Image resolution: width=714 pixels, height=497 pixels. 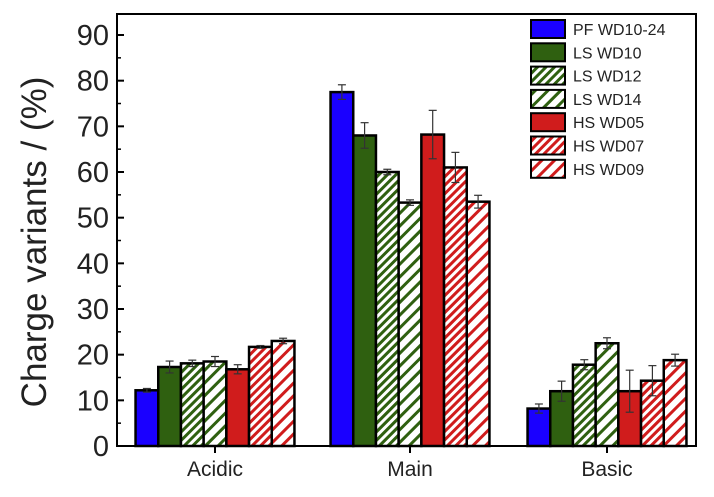 I want to click on y-tick-label: 80, so click(x=93, y=82).